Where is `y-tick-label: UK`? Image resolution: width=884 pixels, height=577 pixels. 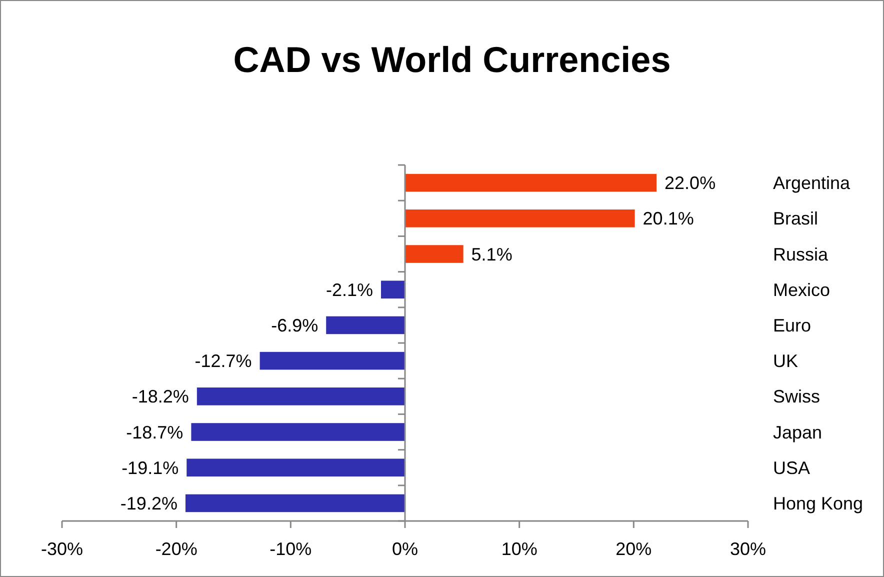
y-tick-label: UK is located at coordinates (785, 361).